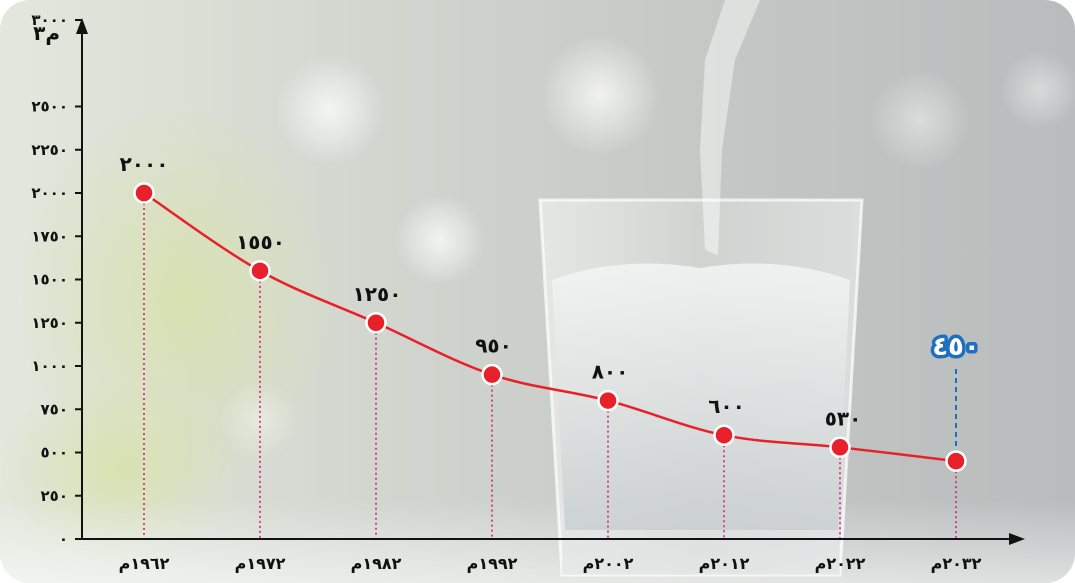  Describe the element at coordinates (46, 33) in the screenshot. I see `y-axis-label: م٣` at that location.